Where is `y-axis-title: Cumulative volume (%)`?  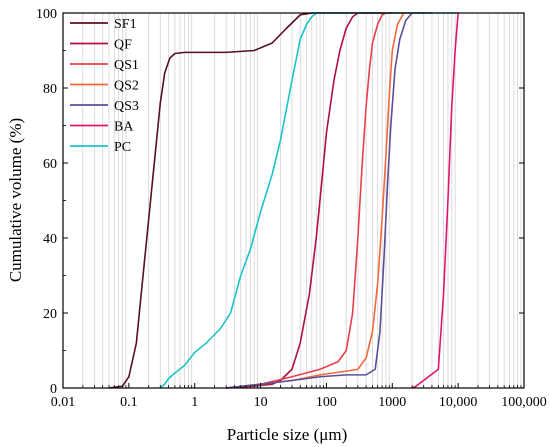
y-axis-title: Cumulative volume (%) is located at coordinates (15, 200).